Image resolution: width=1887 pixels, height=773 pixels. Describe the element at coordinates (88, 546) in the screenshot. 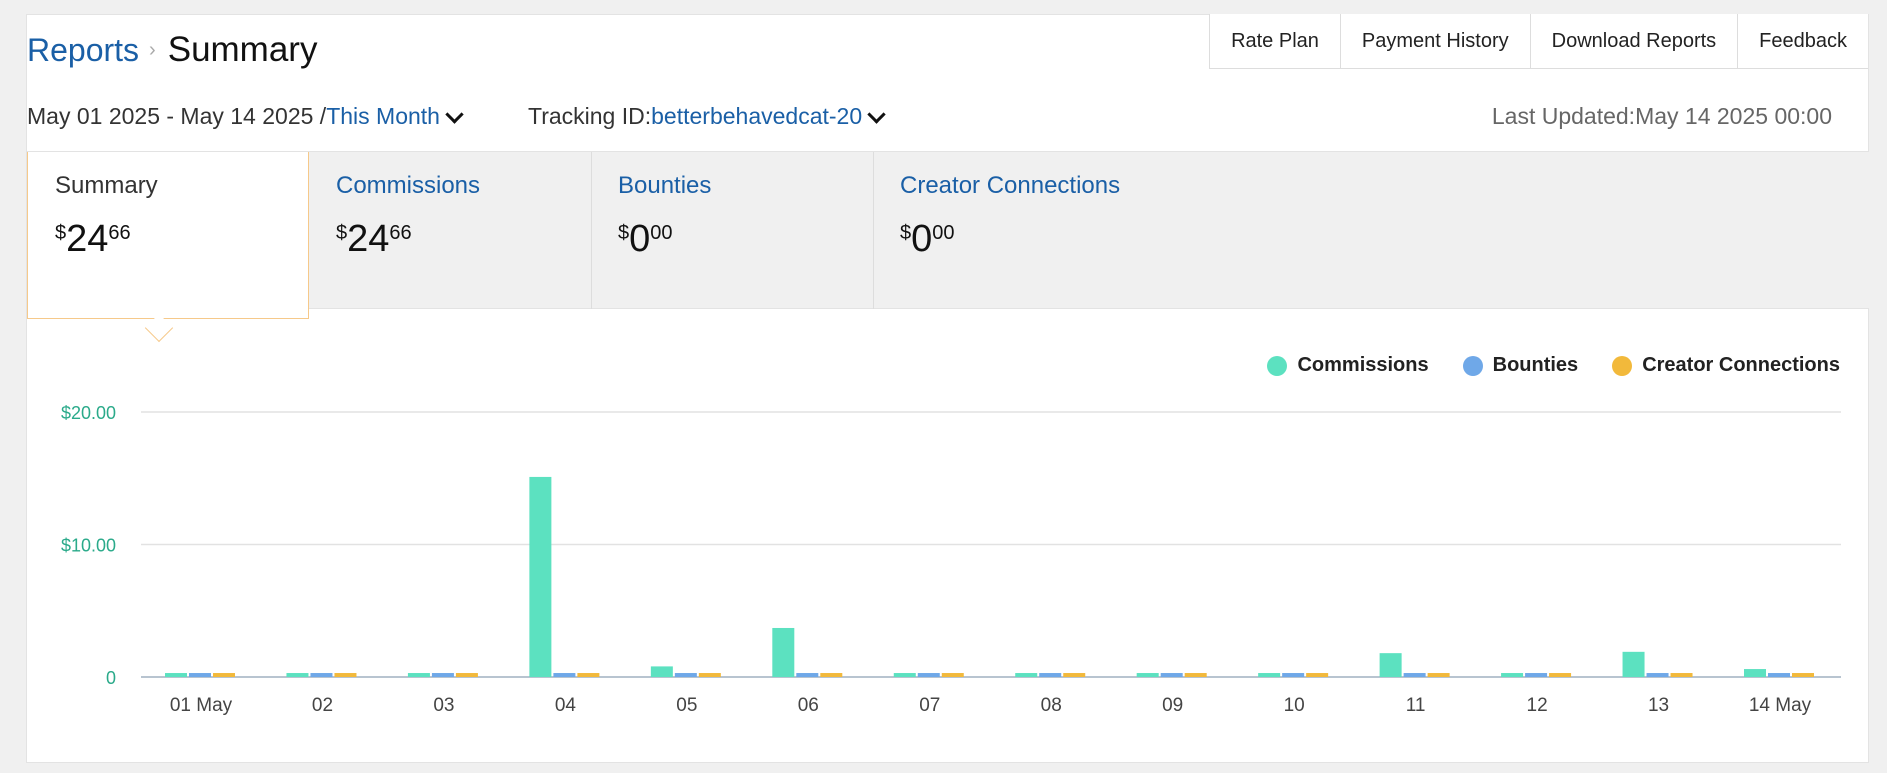

I see `y-tick-label: $10.00` at that location.